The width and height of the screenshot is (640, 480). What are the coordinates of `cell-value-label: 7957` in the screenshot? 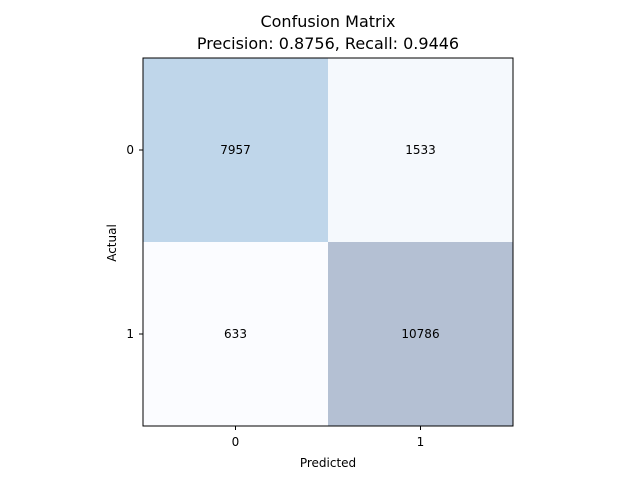 It's located at (235, 150).